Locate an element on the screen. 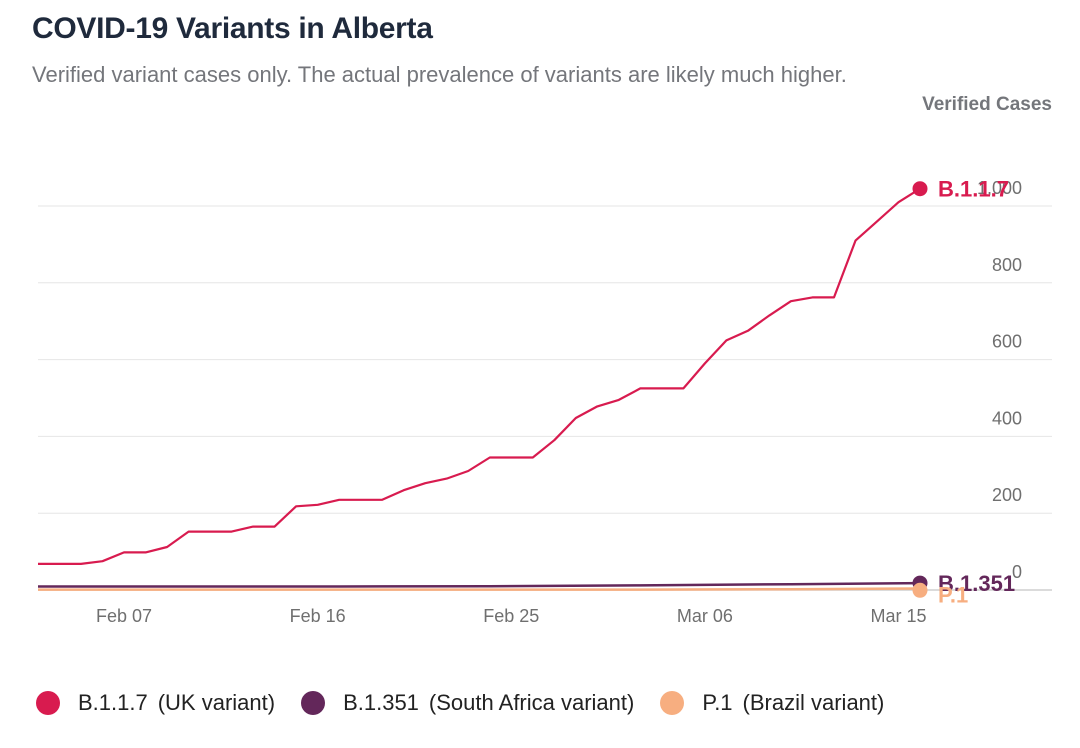 This screenshot has width=1080, height=748. x-tick-label: Feb 25 is located at coordinates (511, 616).